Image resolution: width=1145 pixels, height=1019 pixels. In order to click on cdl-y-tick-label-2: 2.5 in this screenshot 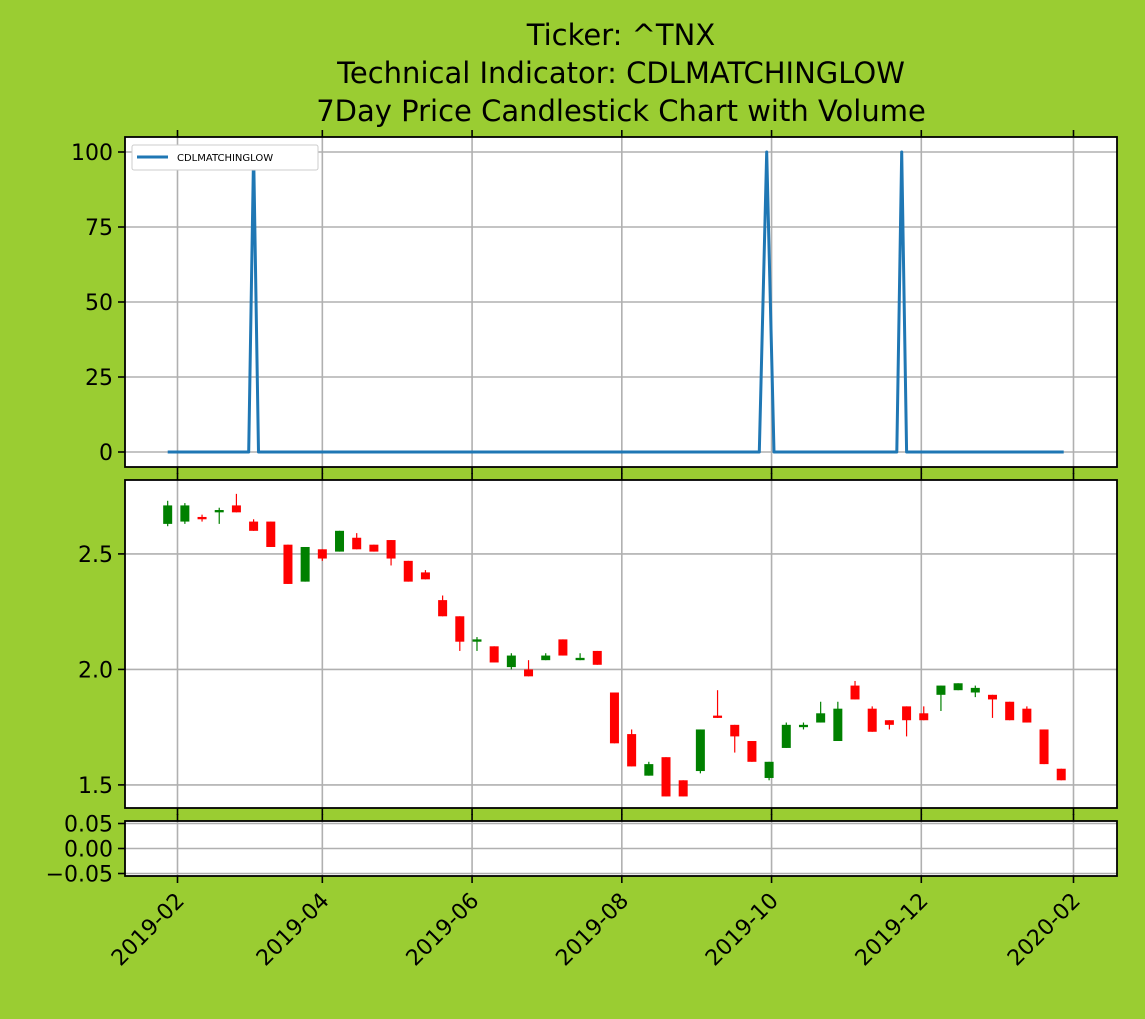, I will do `click(95, 555)`.